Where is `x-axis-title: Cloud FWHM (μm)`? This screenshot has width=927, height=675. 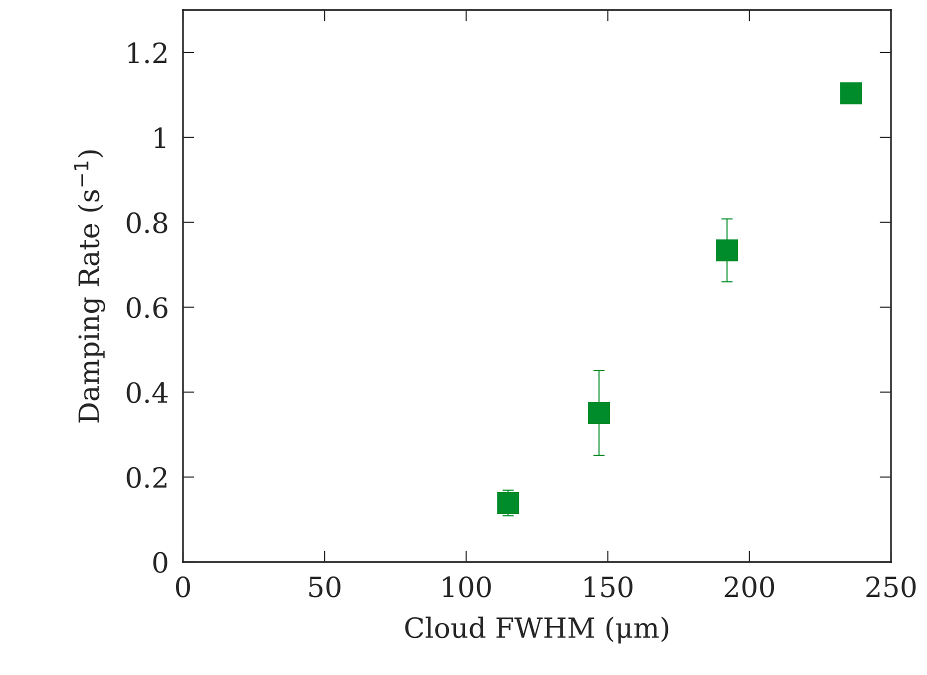 x-axis-title: Cloud FWHM (μm) is located at coordinates (536, 630).